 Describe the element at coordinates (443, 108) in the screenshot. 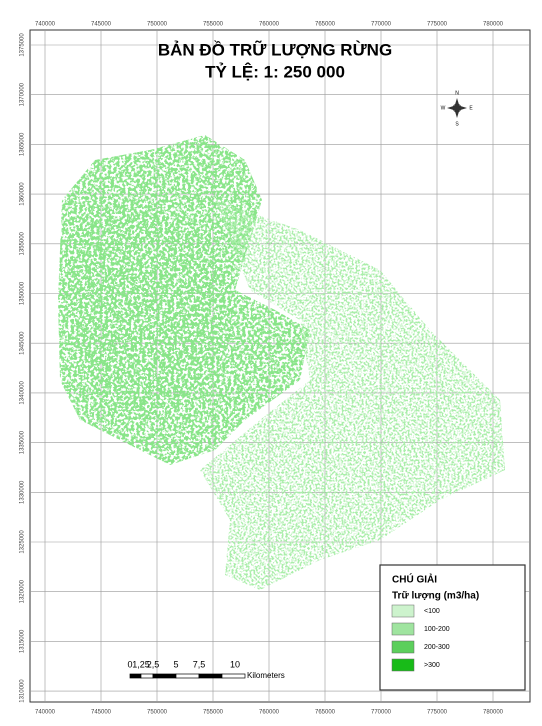

I see `compass-w: W` at that location.